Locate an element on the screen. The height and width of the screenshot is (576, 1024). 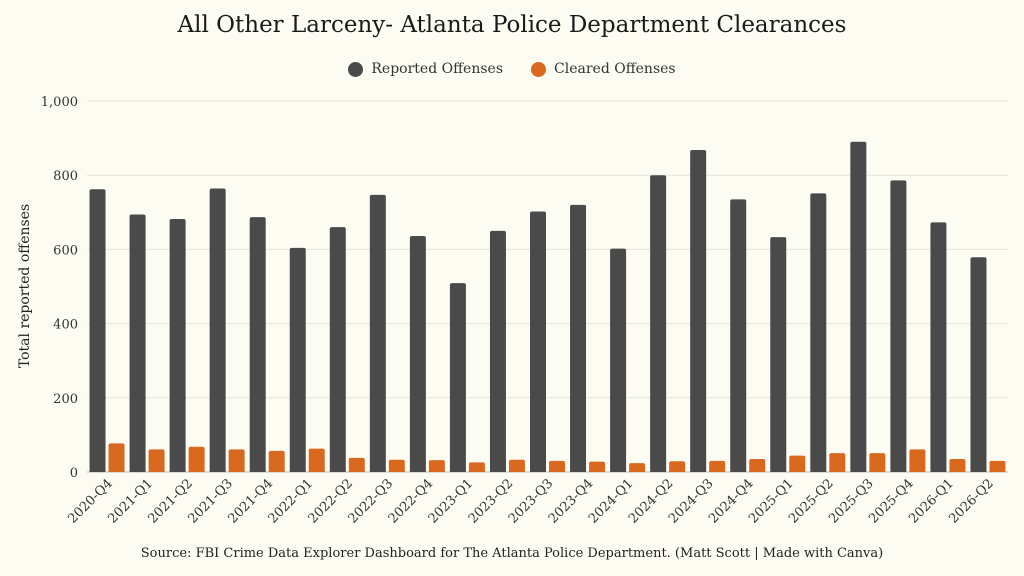
y-axis-title: Total reported offenses is located at coordinates (25, 286).